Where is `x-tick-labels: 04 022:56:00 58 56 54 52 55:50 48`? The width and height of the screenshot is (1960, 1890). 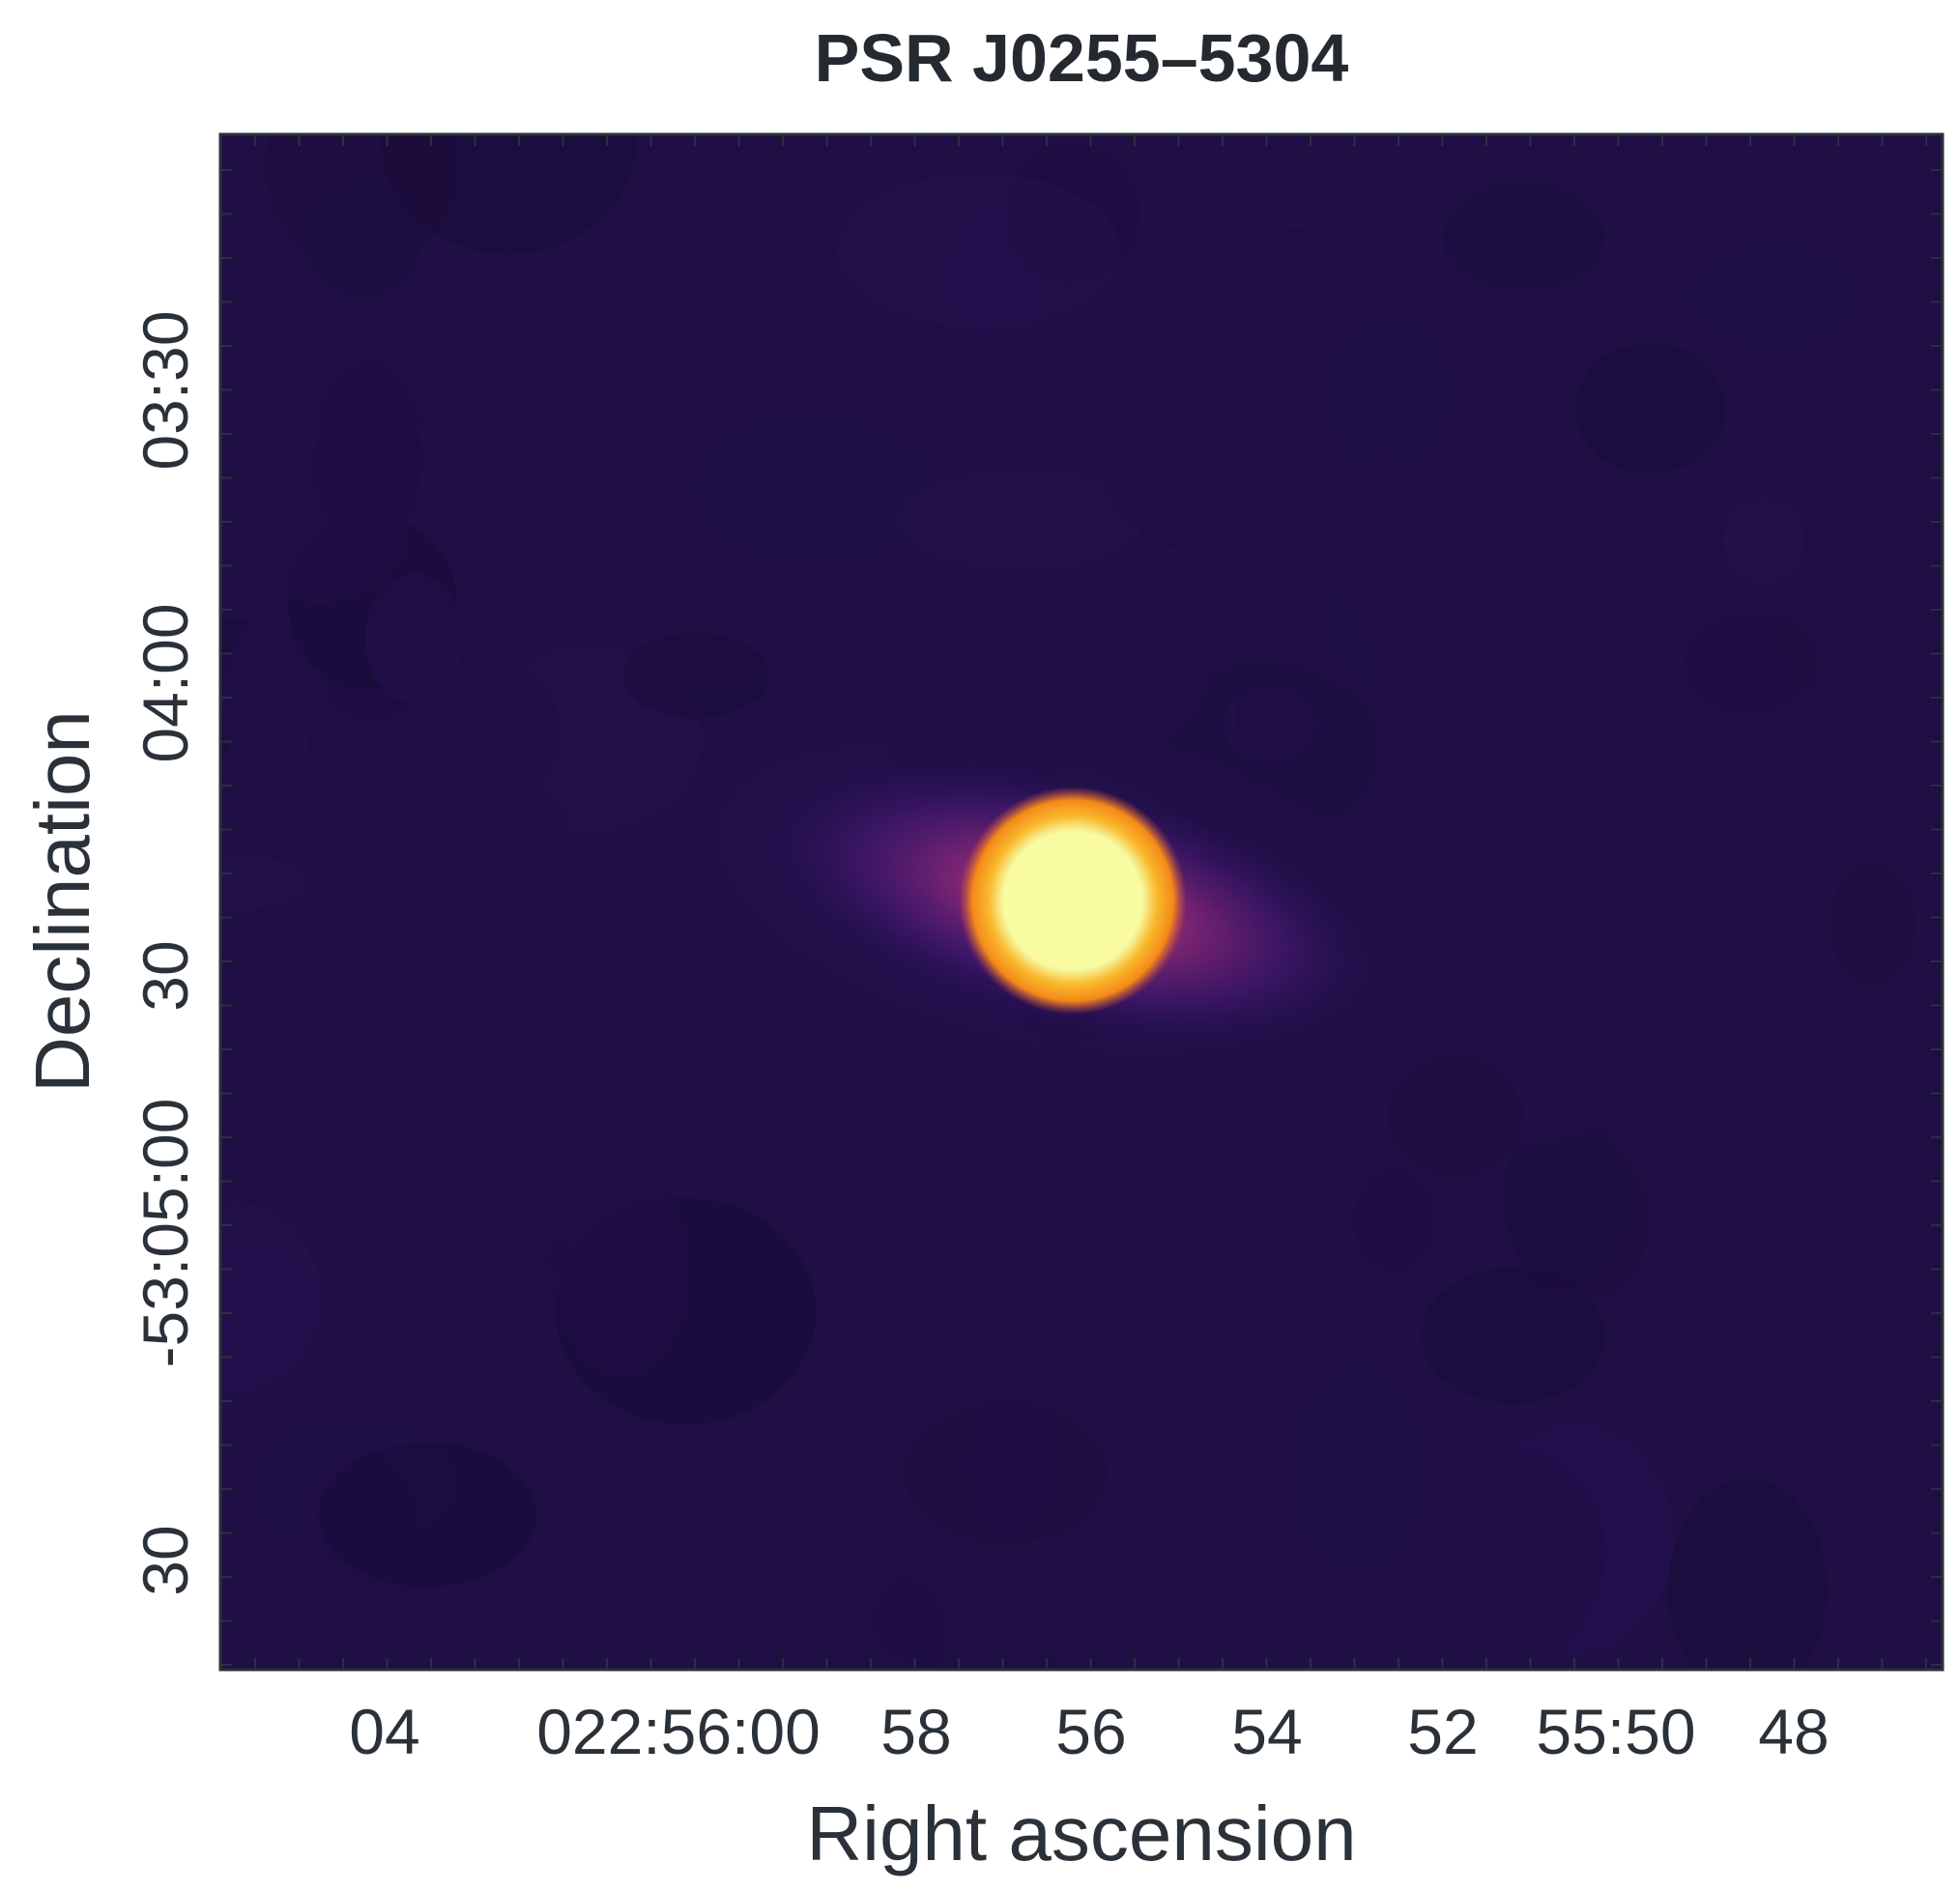 x-tick-labels: 04 022:56:00 58 56 54 52 55:50 48 is located at coordinates (1089, 1732).